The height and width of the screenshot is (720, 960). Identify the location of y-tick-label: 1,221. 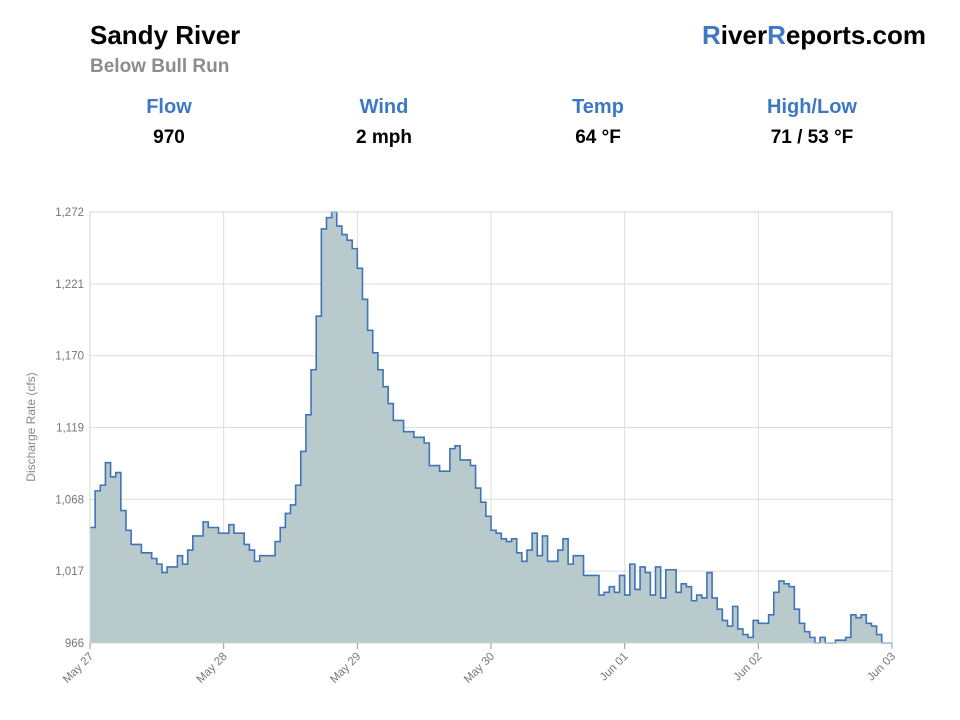
(69, 285).